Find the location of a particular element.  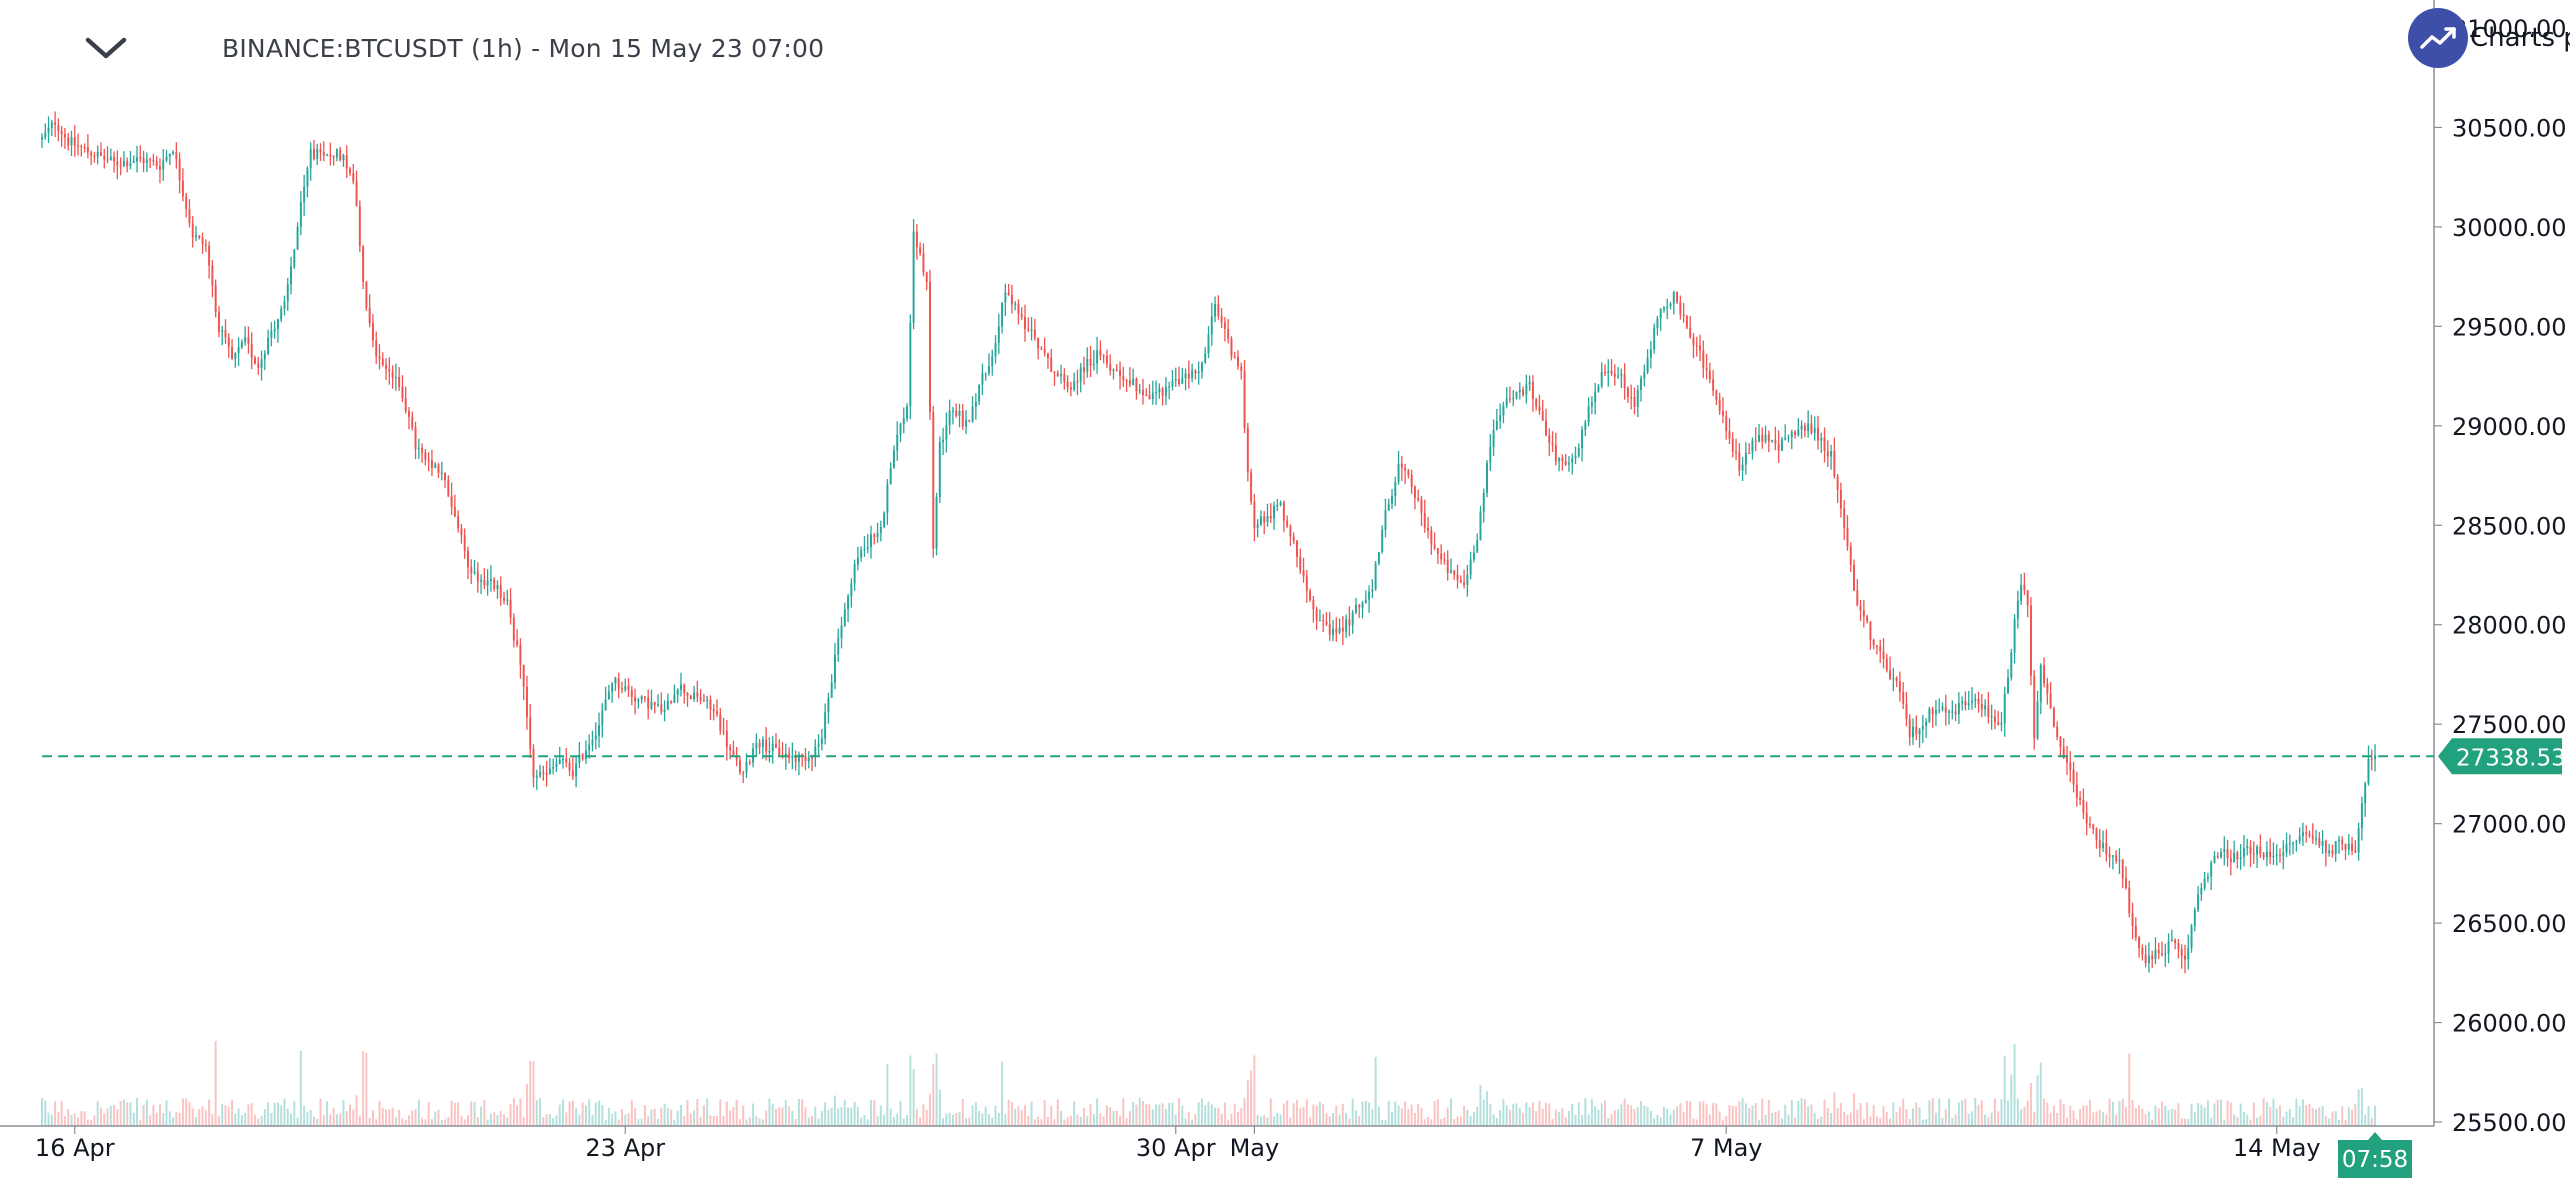

time-badge-label: 07:58 is located at coordinates (2375, 1160).